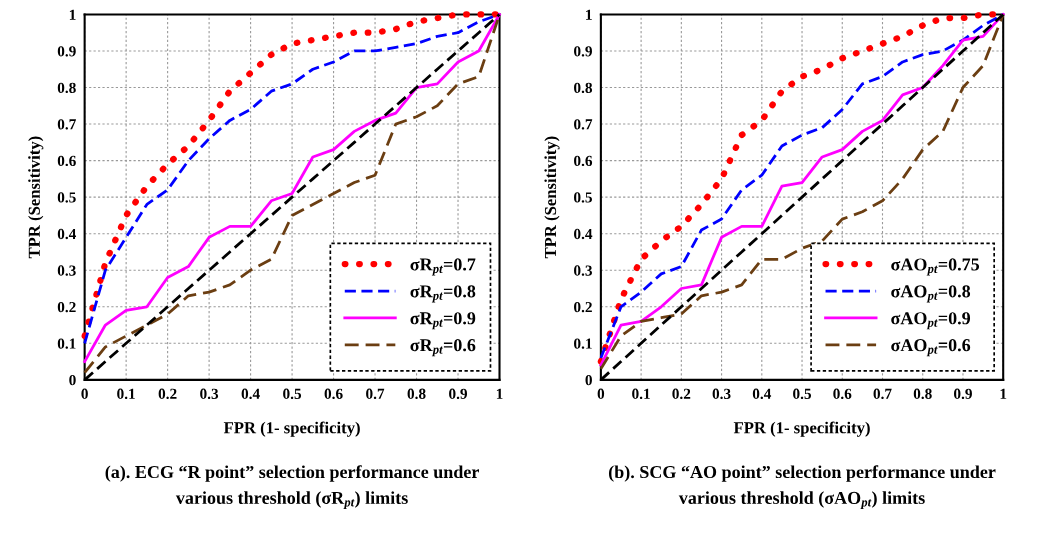  Describe the element at coordinates (443, 321) in the screenshot. I see `legend-label: σR$_{pt}$=0.9` at that location.